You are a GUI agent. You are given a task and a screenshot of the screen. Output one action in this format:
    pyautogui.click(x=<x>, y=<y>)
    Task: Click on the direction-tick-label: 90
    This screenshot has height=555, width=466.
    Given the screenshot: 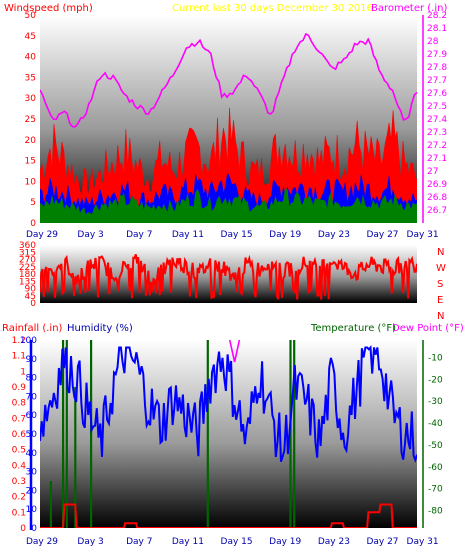 What is the action you would take?
    pyautogui.click(x=31, y=290)
    